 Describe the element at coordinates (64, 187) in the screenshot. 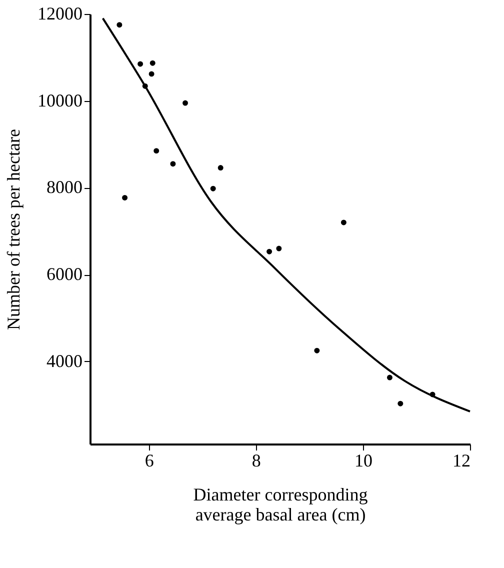

I see `y-tick-label: 8000` at that location.